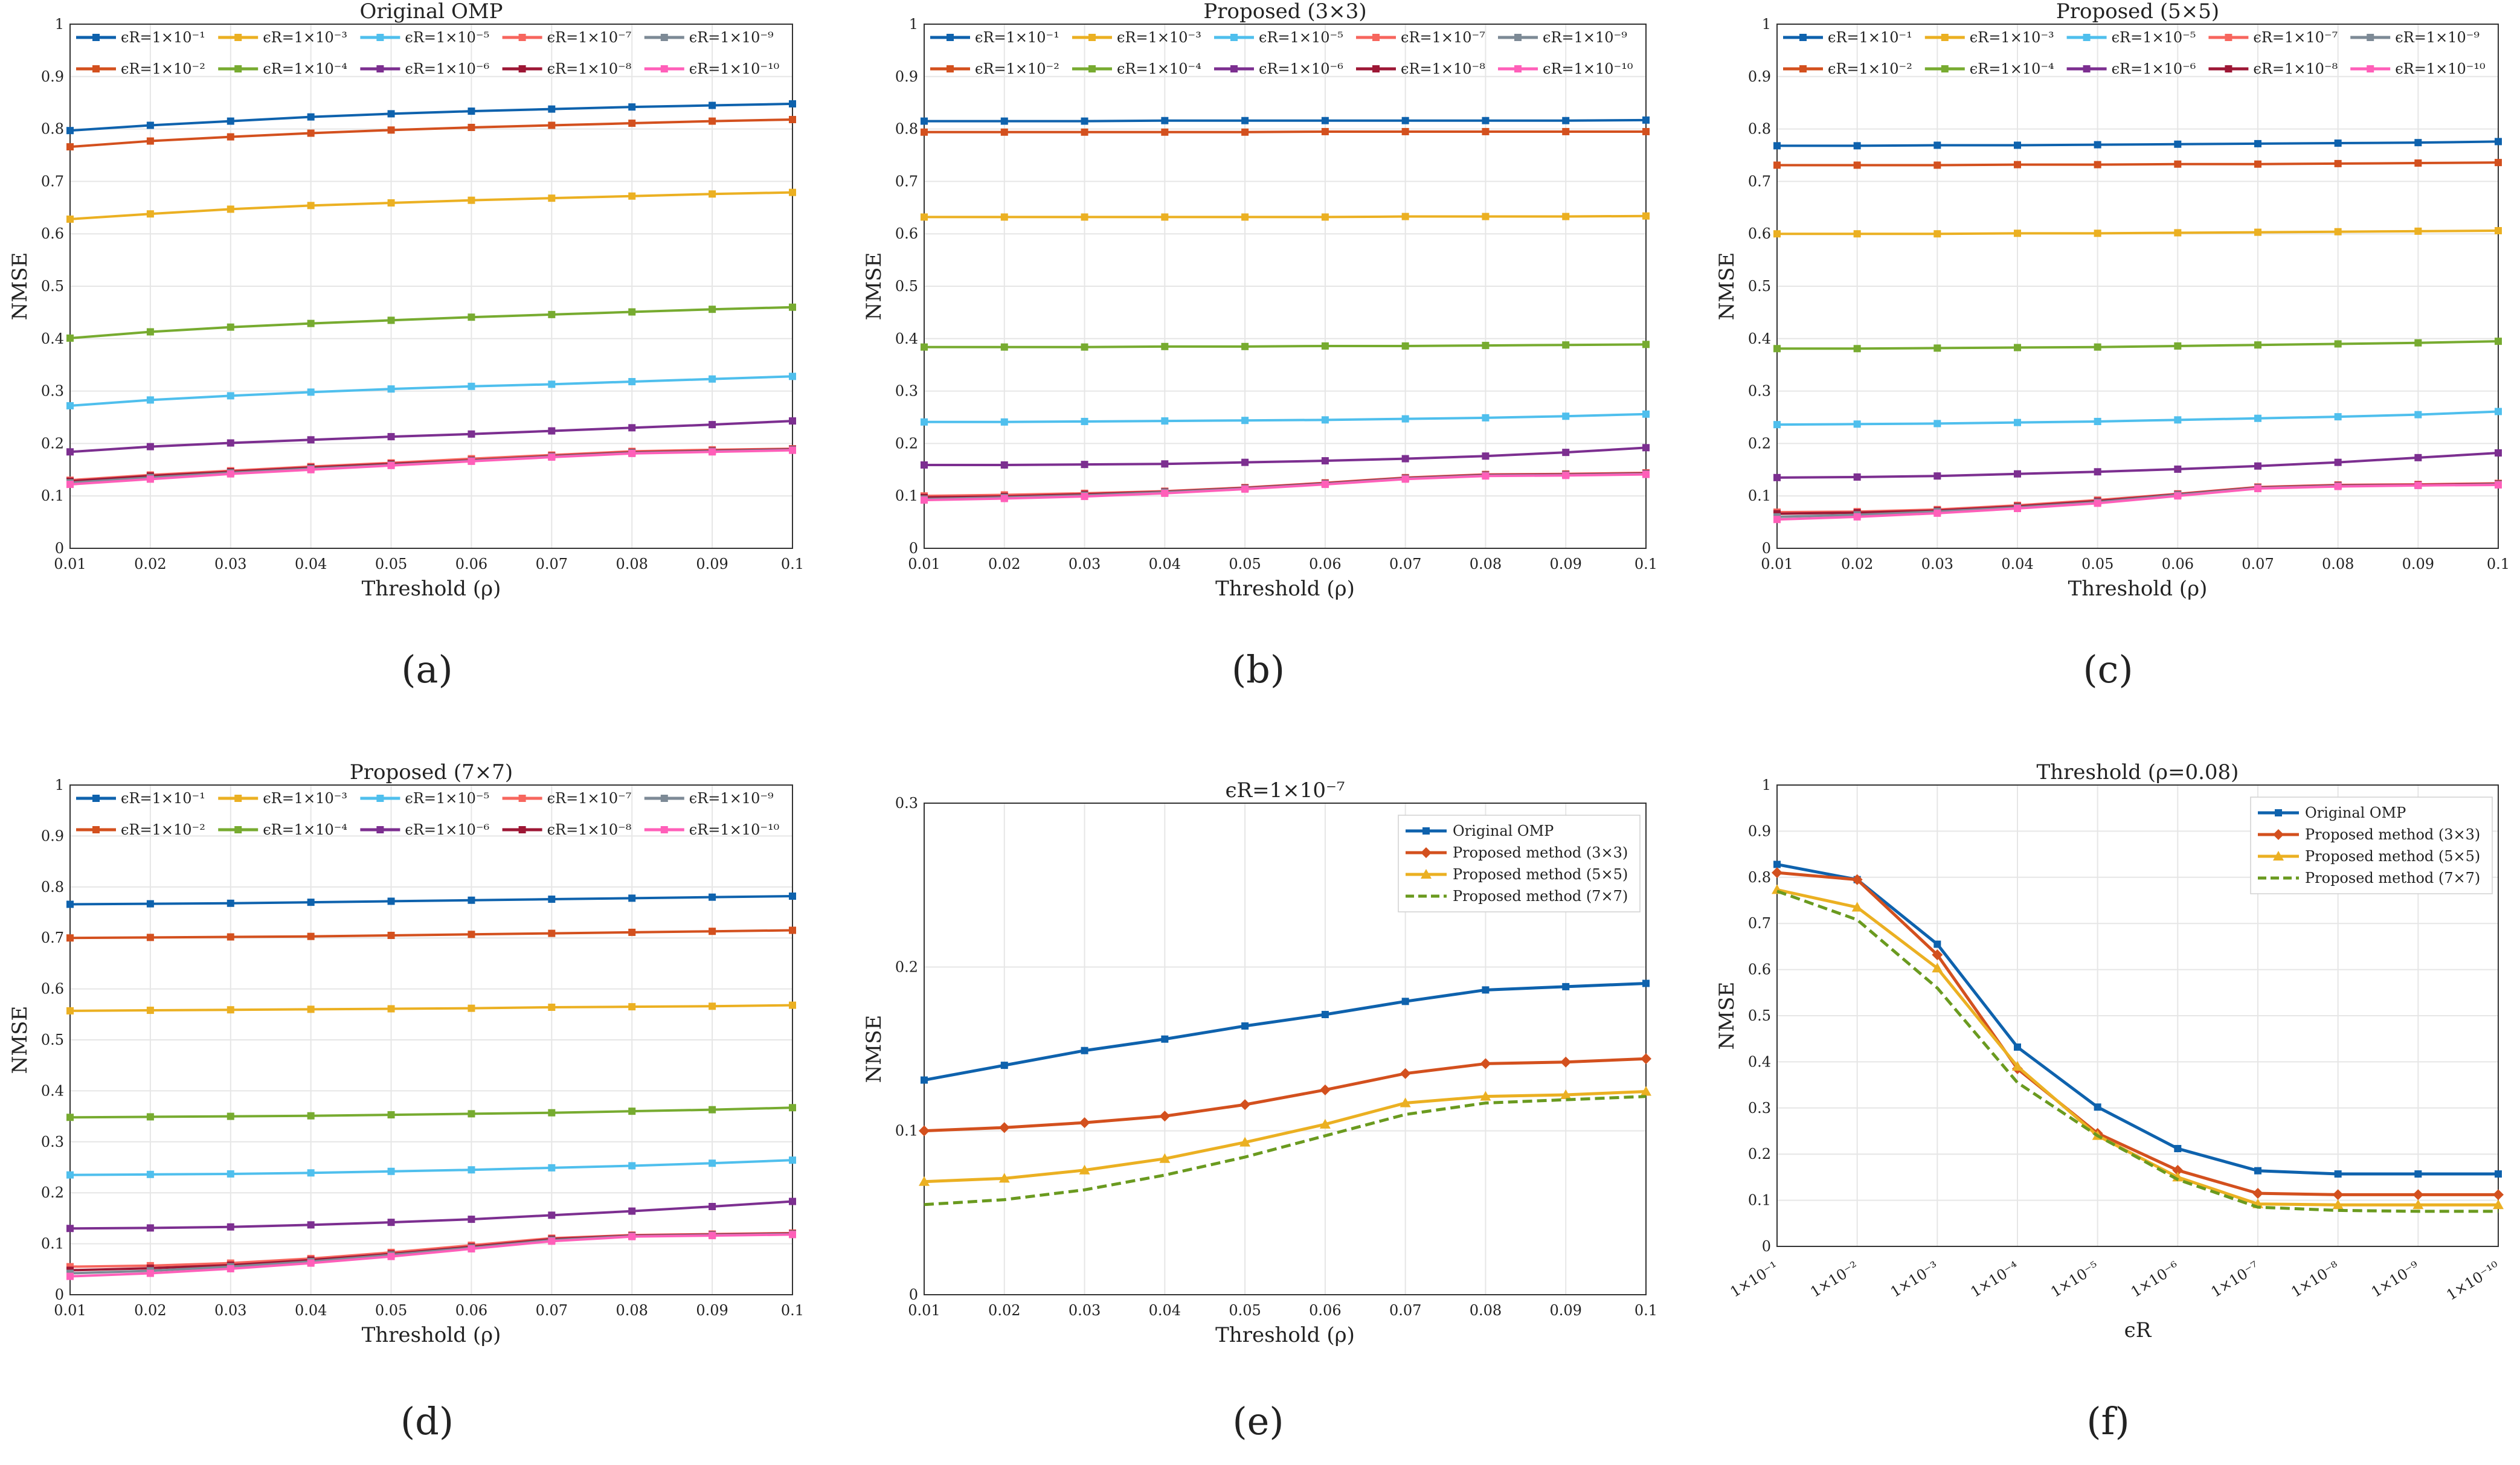  What do you see at coordinates (2392, 878) in the screenshot?
I see `legend-label: Proposed method (7×7)` at bounding box center [2392, 878].